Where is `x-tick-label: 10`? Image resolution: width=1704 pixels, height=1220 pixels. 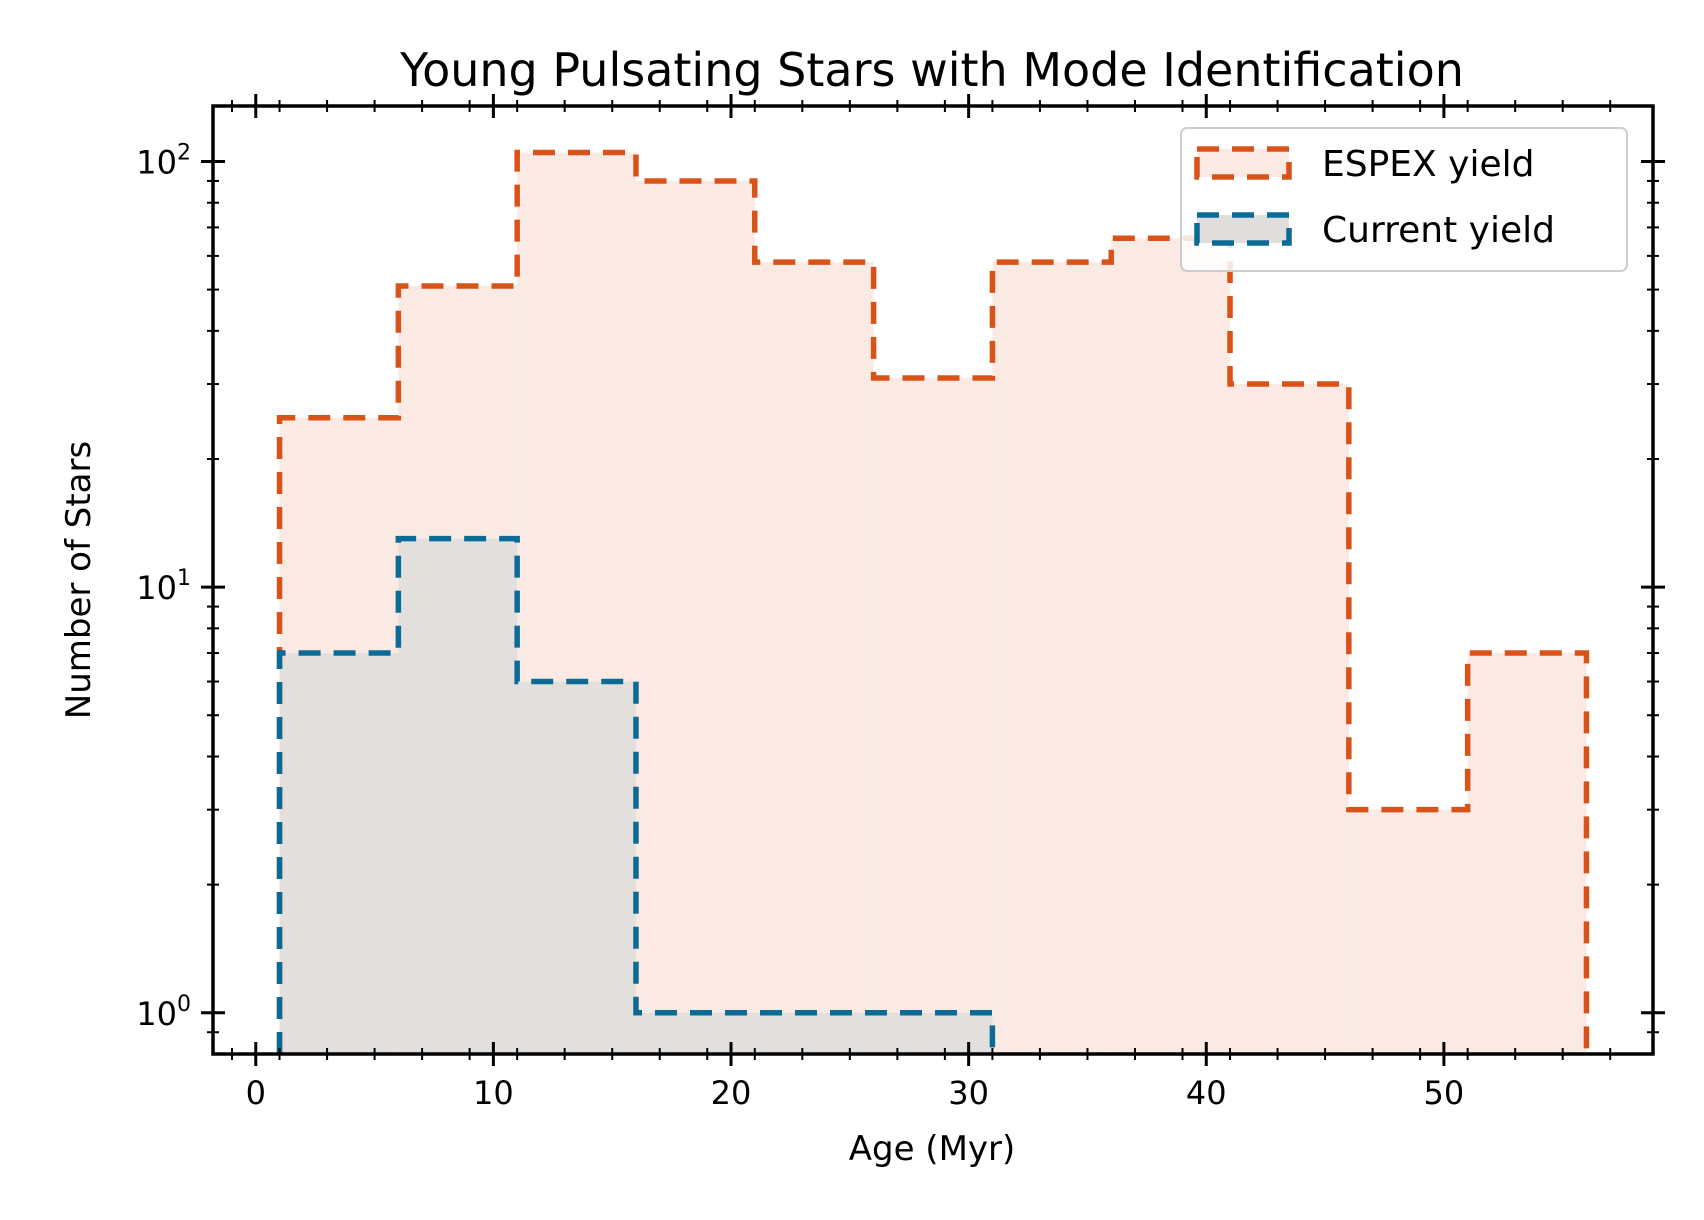 x-tick-label: 10 is located at coordinates (493, 1093).